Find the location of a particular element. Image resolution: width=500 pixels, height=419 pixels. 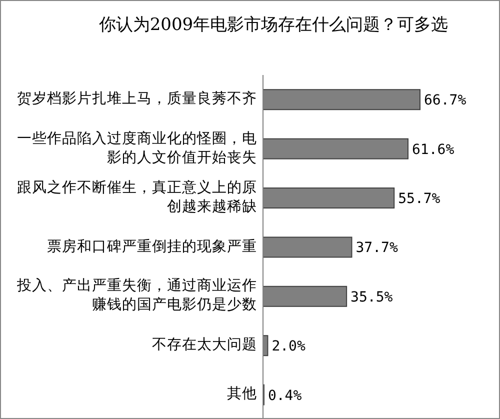

data-label: 35.5% is located at coordinates (372, 297).